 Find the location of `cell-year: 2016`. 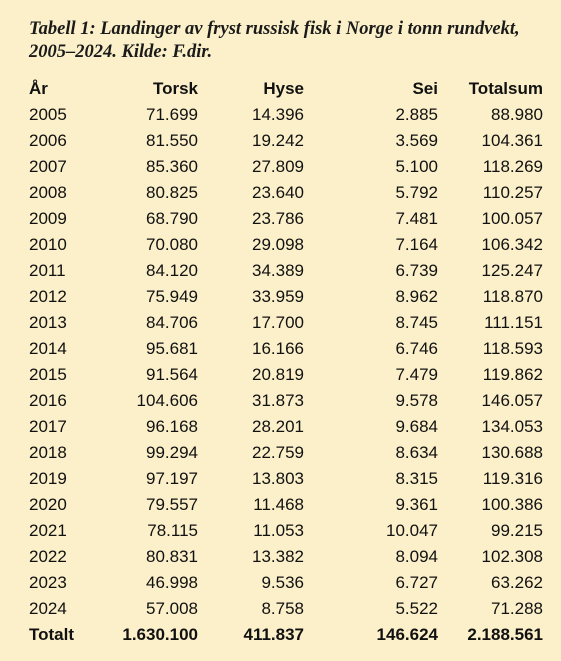

cell-year: 2016 is located at coordinates (48, 400).